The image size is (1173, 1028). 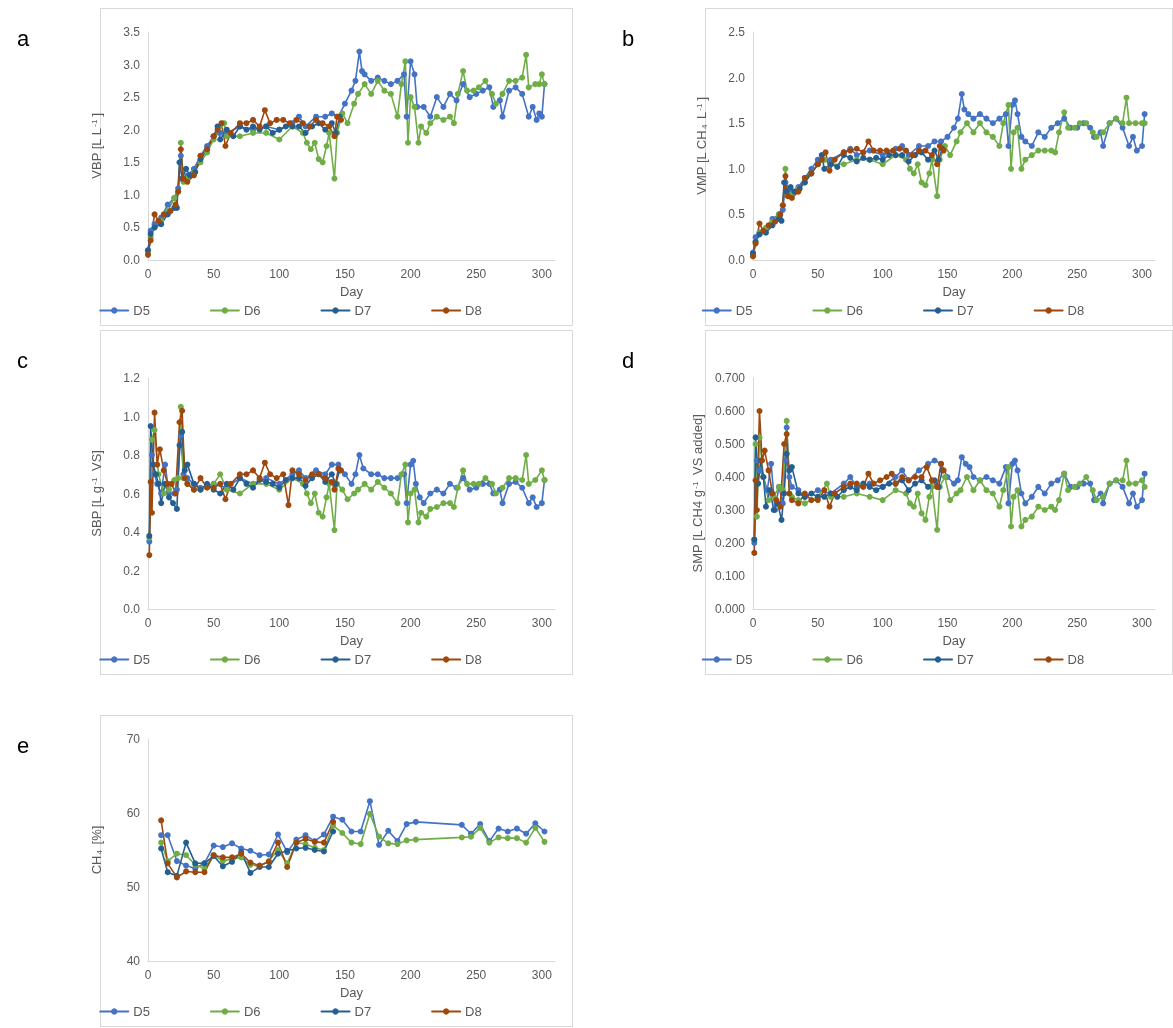 I want to click on y-tick-label: 3.5, so click(x=132, y=32).